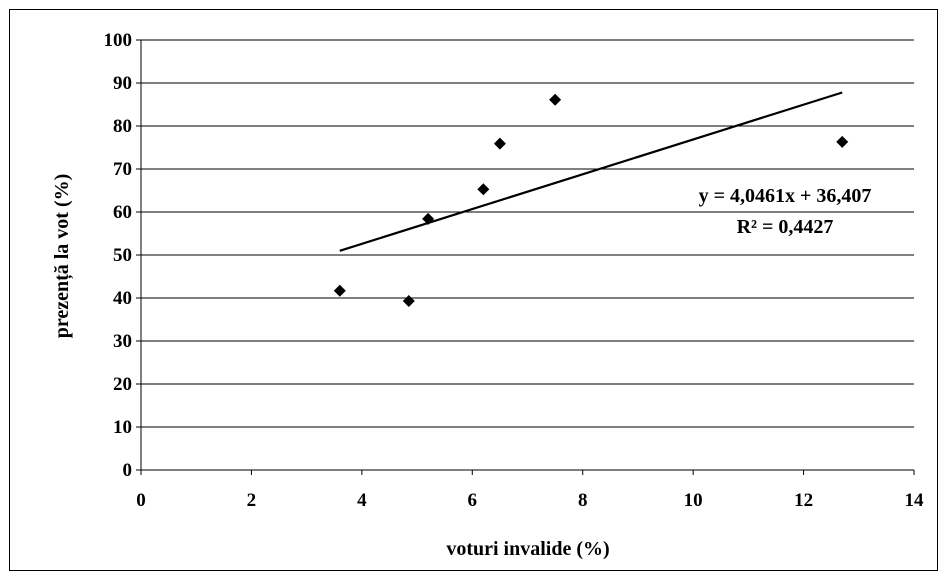 The height and width of the screenshot is (581, 949). Describe the element at coordinates (141, 500) in the screenshot. I see `x-tick-label-0: 0` at that location.